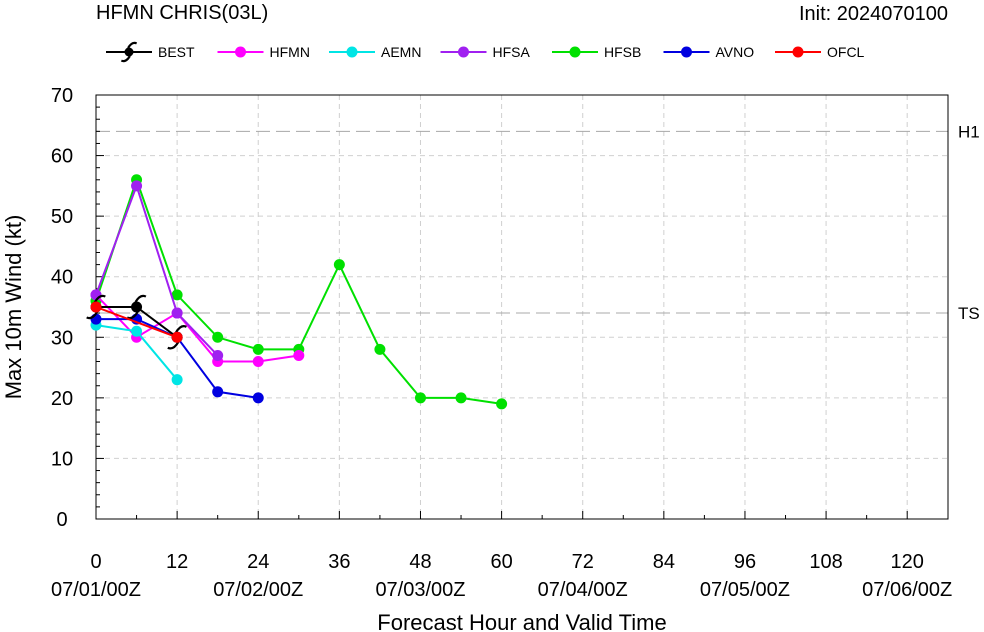 Image resolution: width=984 pixels, height=632 pixels. I want to click on reference-line-label: TS, so click(969, 313).